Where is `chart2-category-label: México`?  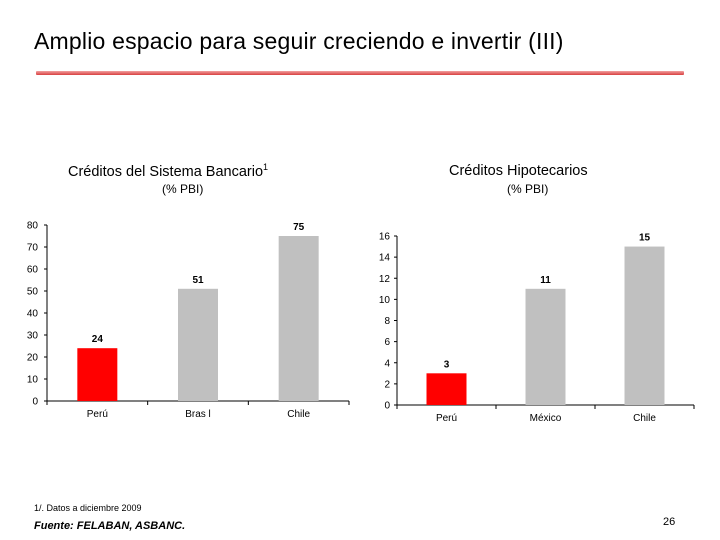 chart2-category-label: México is located at coordinates (546, 418).